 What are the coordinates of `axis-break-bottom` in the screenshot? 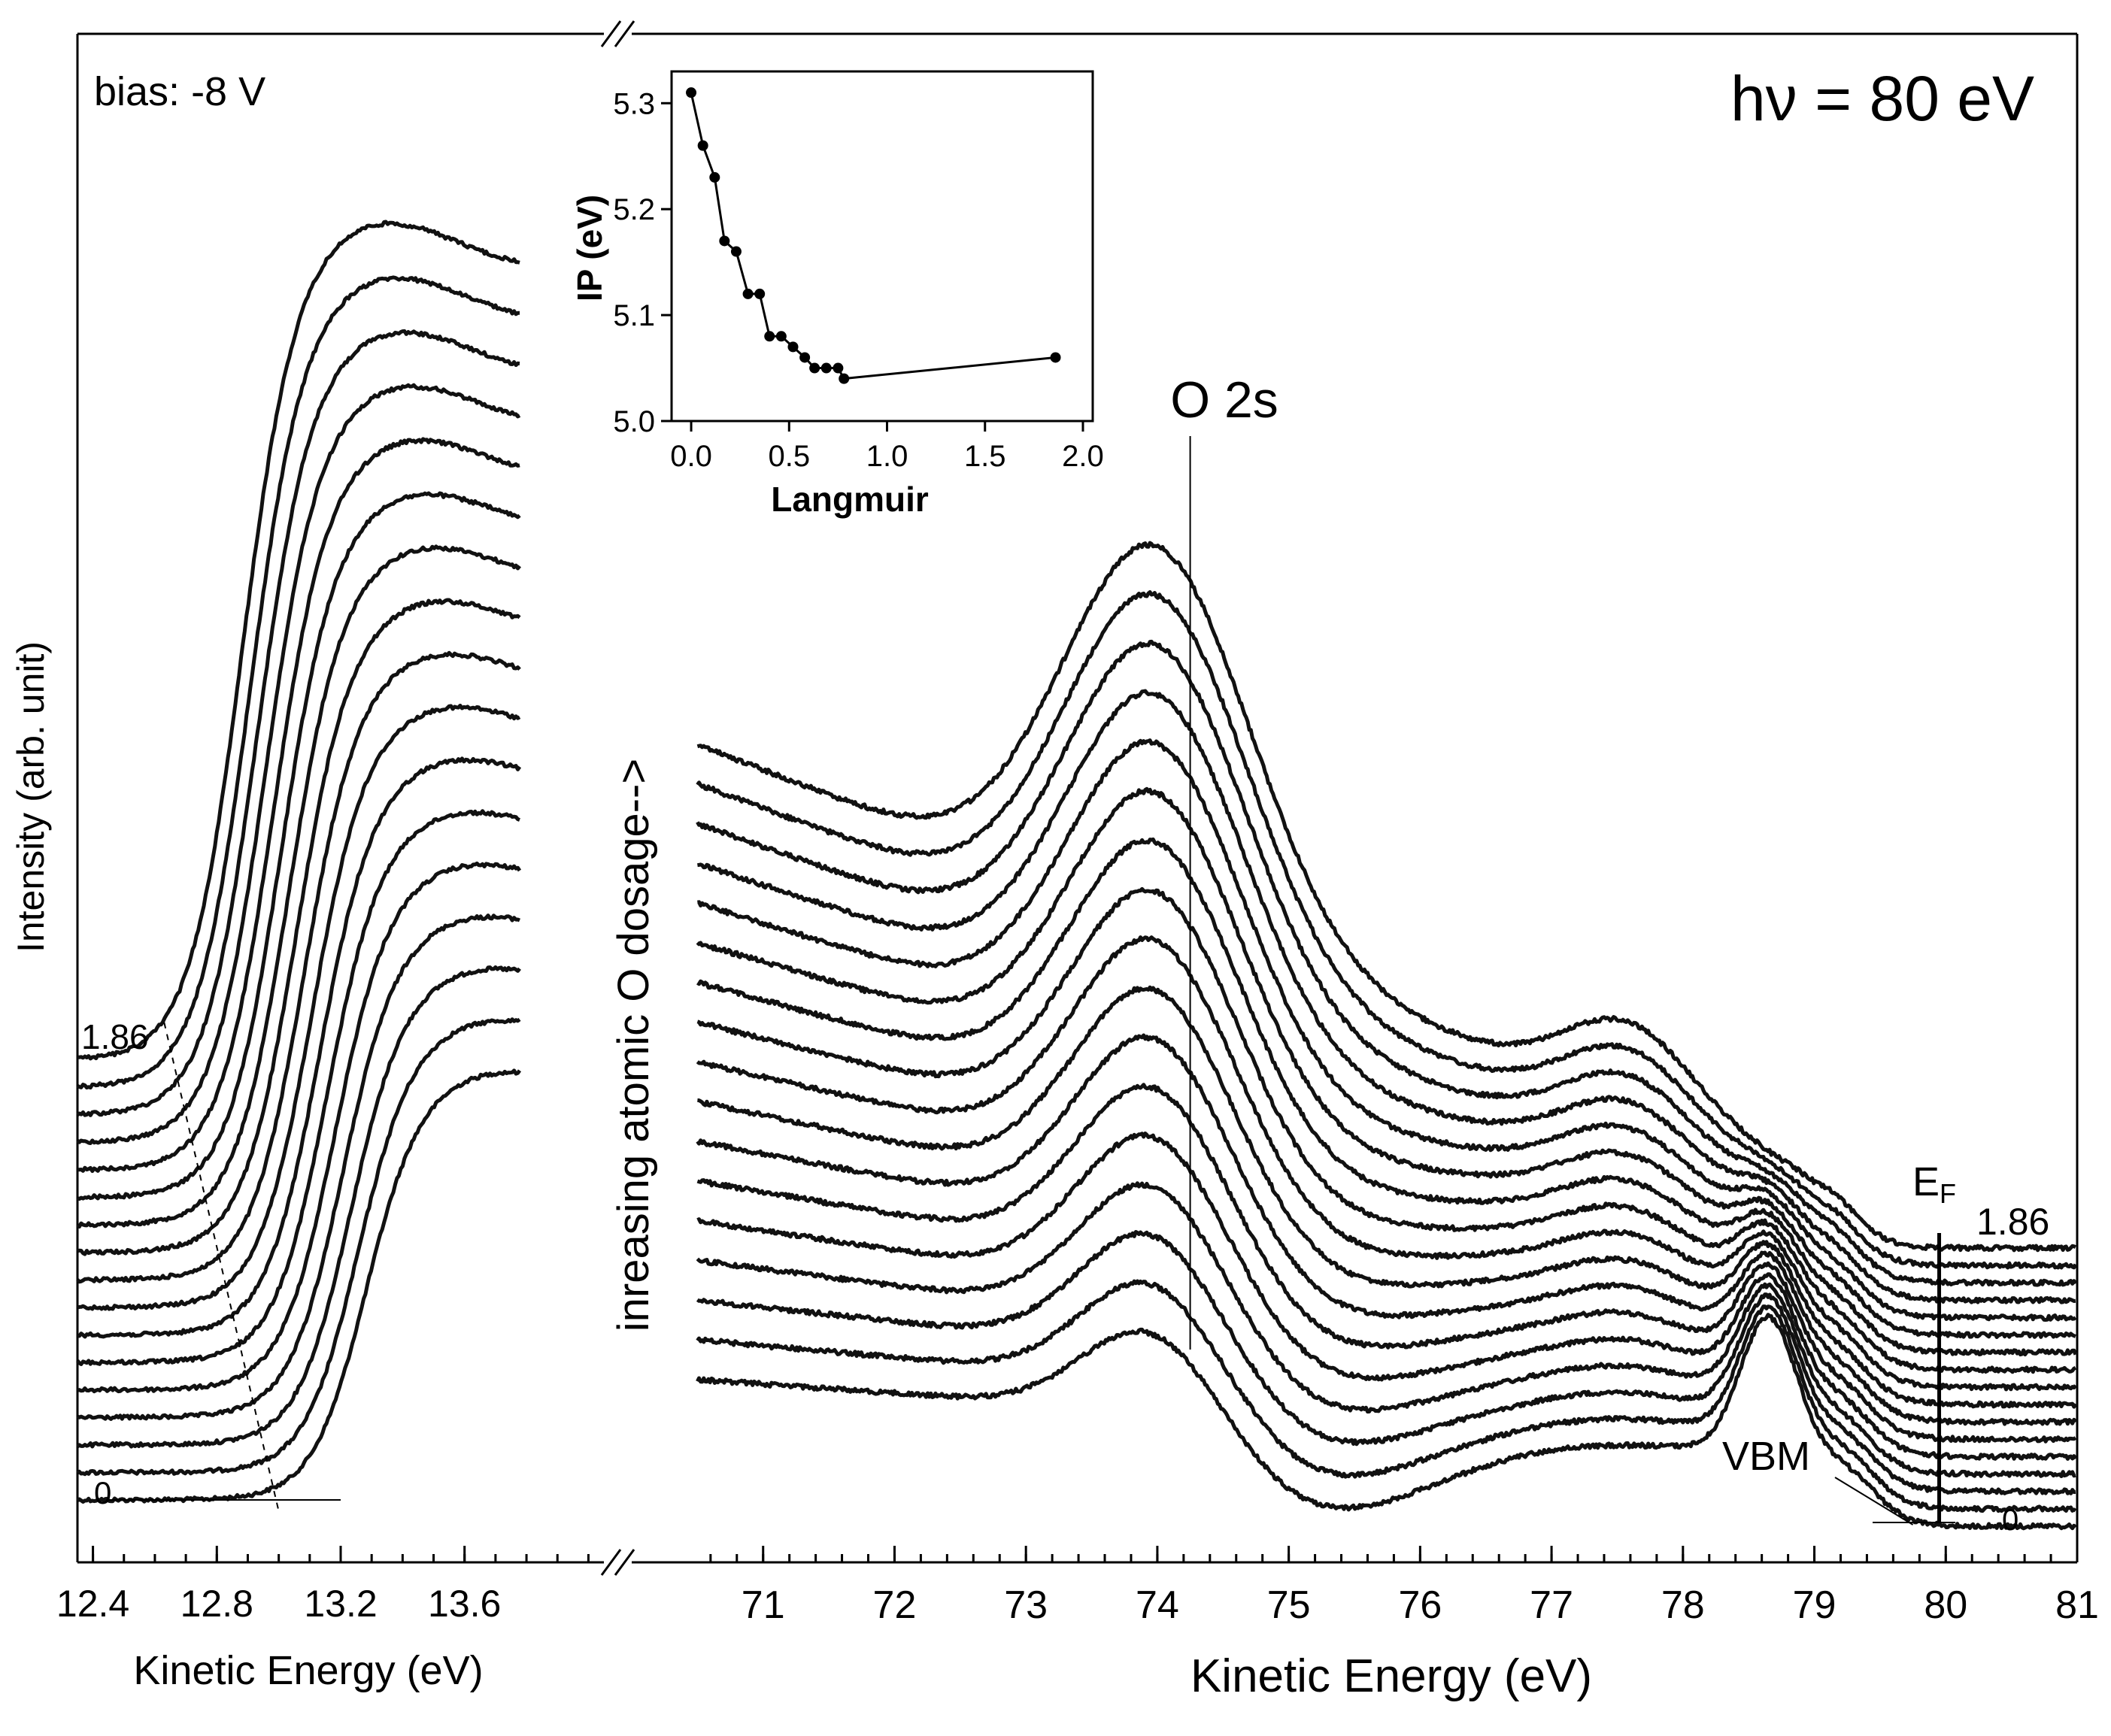 It's located at (617, 1562).